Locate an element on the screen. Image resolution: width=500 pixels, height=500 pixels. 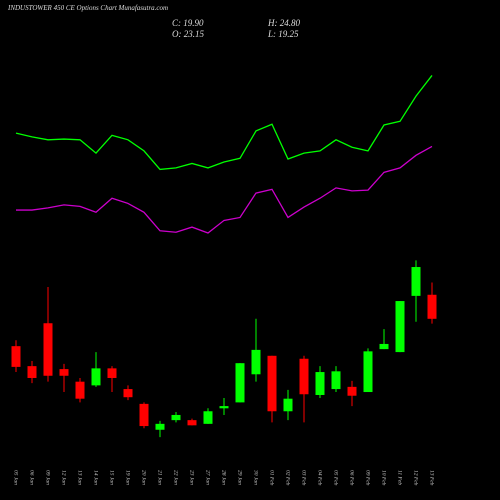
x-tick-label: 20 Jan is located at coordinates (144, 477).